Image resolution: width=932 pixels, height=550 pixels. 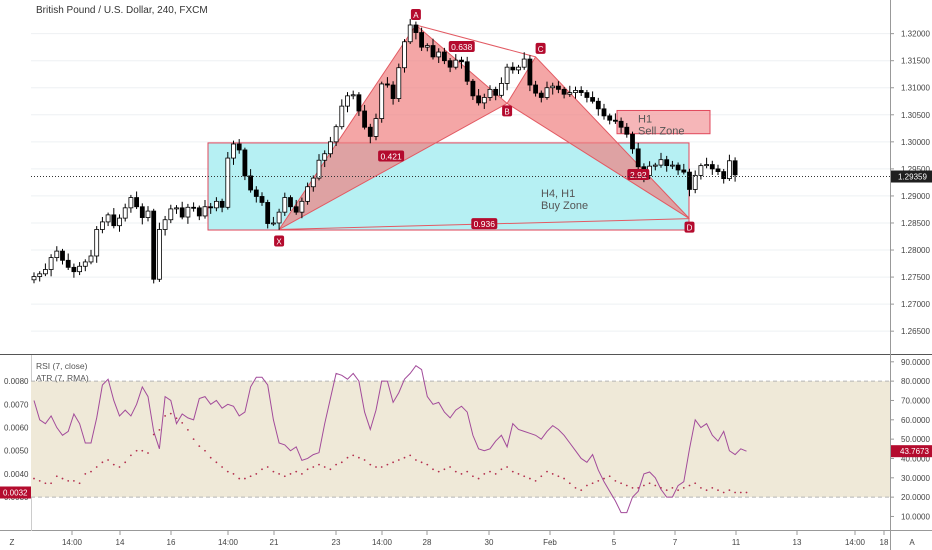 What do you see at coordinates (638, 175) in the screenshot?
I see `ratio-bd-label: 2.92` at bounding box center [638, 175].